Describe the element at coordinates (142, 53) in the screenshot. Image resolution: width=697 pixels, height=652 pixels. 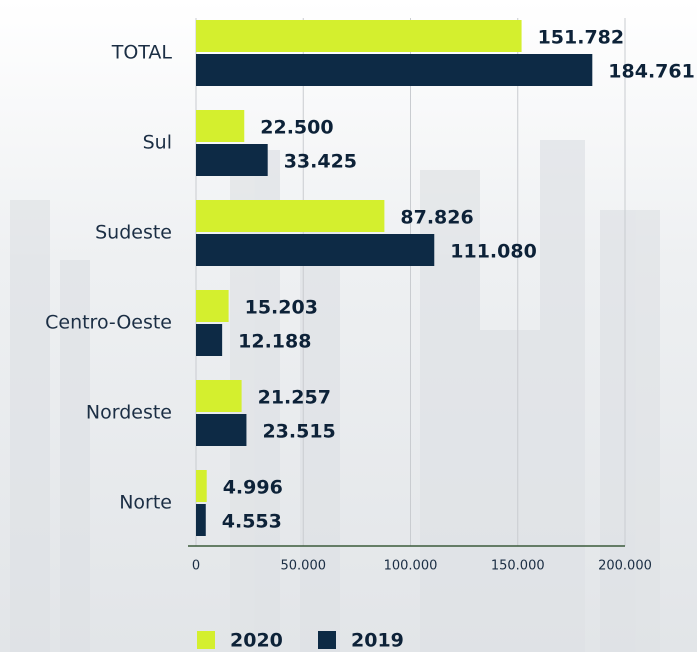
I see `category-label: TOTAL` at that location.